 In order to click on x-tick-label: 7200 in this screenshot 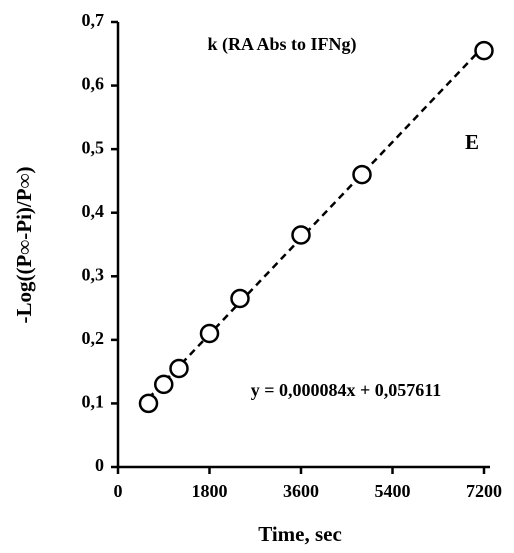, I will do `click(484, 491)`.